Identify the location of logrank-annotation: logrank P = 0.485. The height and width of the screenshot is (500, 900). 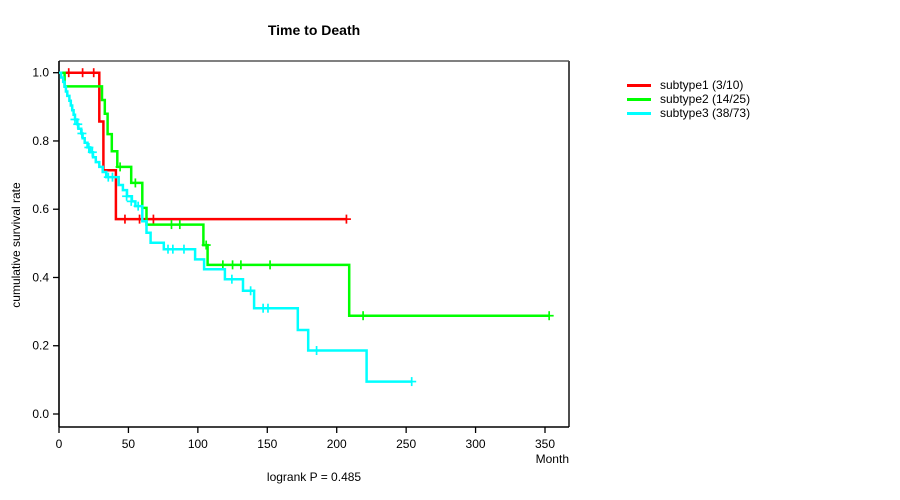
(314, 477).